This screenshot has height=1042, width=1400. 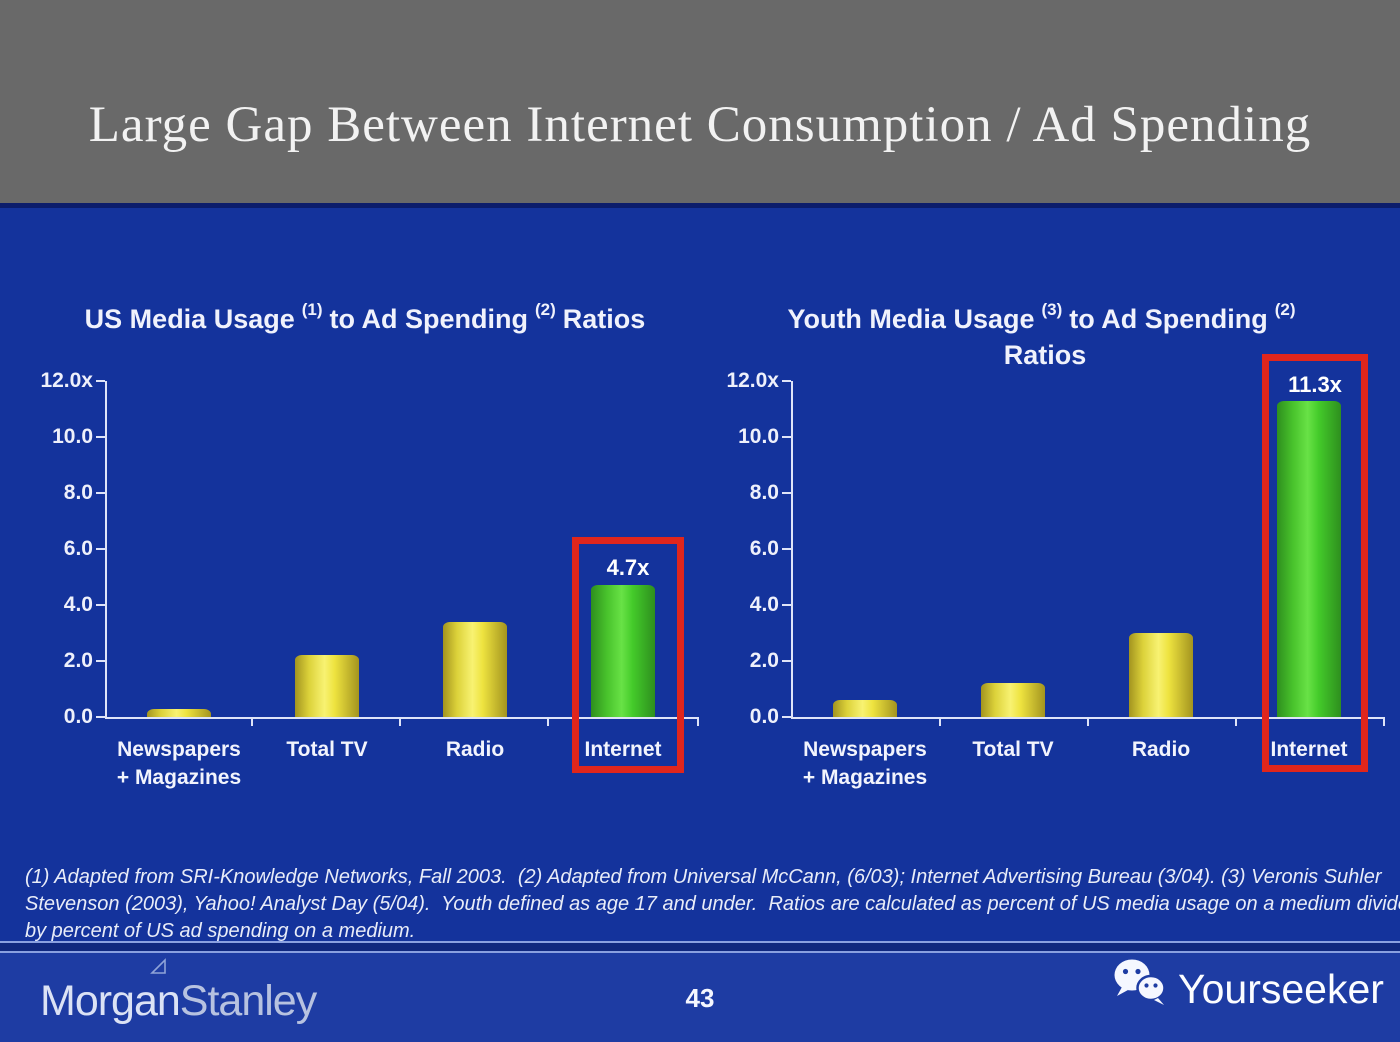 I want to click on footer-band: MorganStanley 43 Yourseeker, so click(x=700, y=997).